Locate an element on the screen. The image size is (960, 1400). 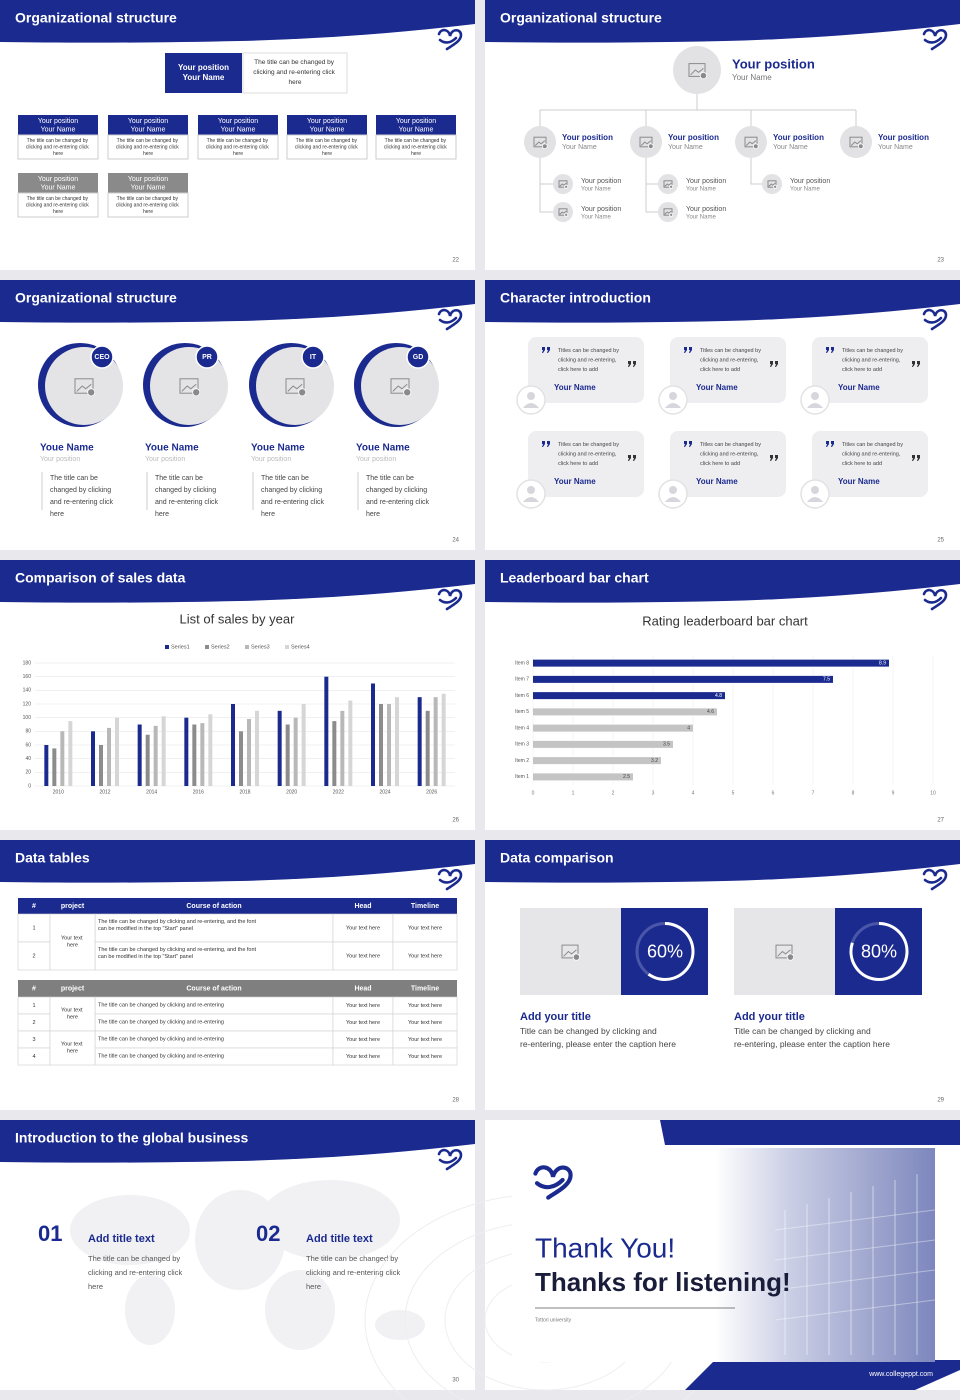
legend-label: Series3 is located at coordinates (260, 647).